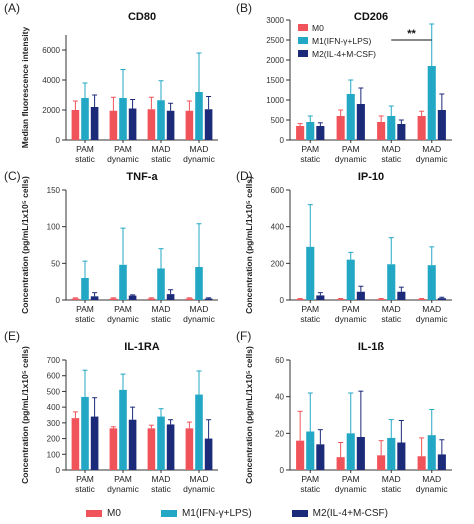  I want to click on legend-entry-m1: M1(IFN-γ+LPS), so click(341, 41).